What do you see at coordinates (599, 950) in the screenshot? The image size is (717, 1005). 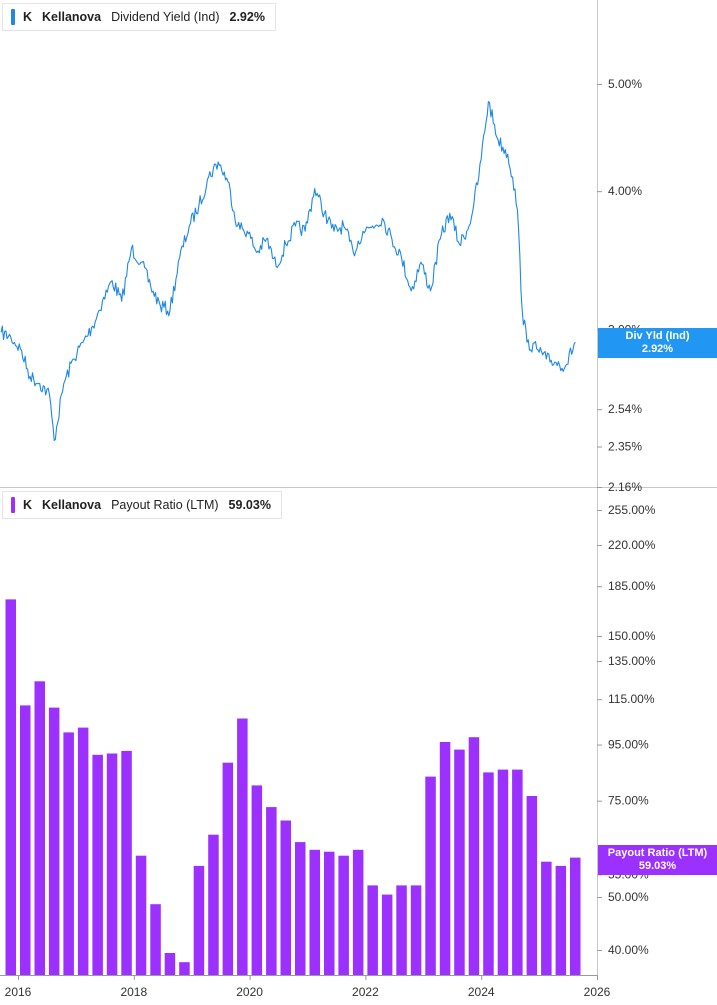 I see `payout-y-tick-40-00-tick` at bounding box center [599, 950].